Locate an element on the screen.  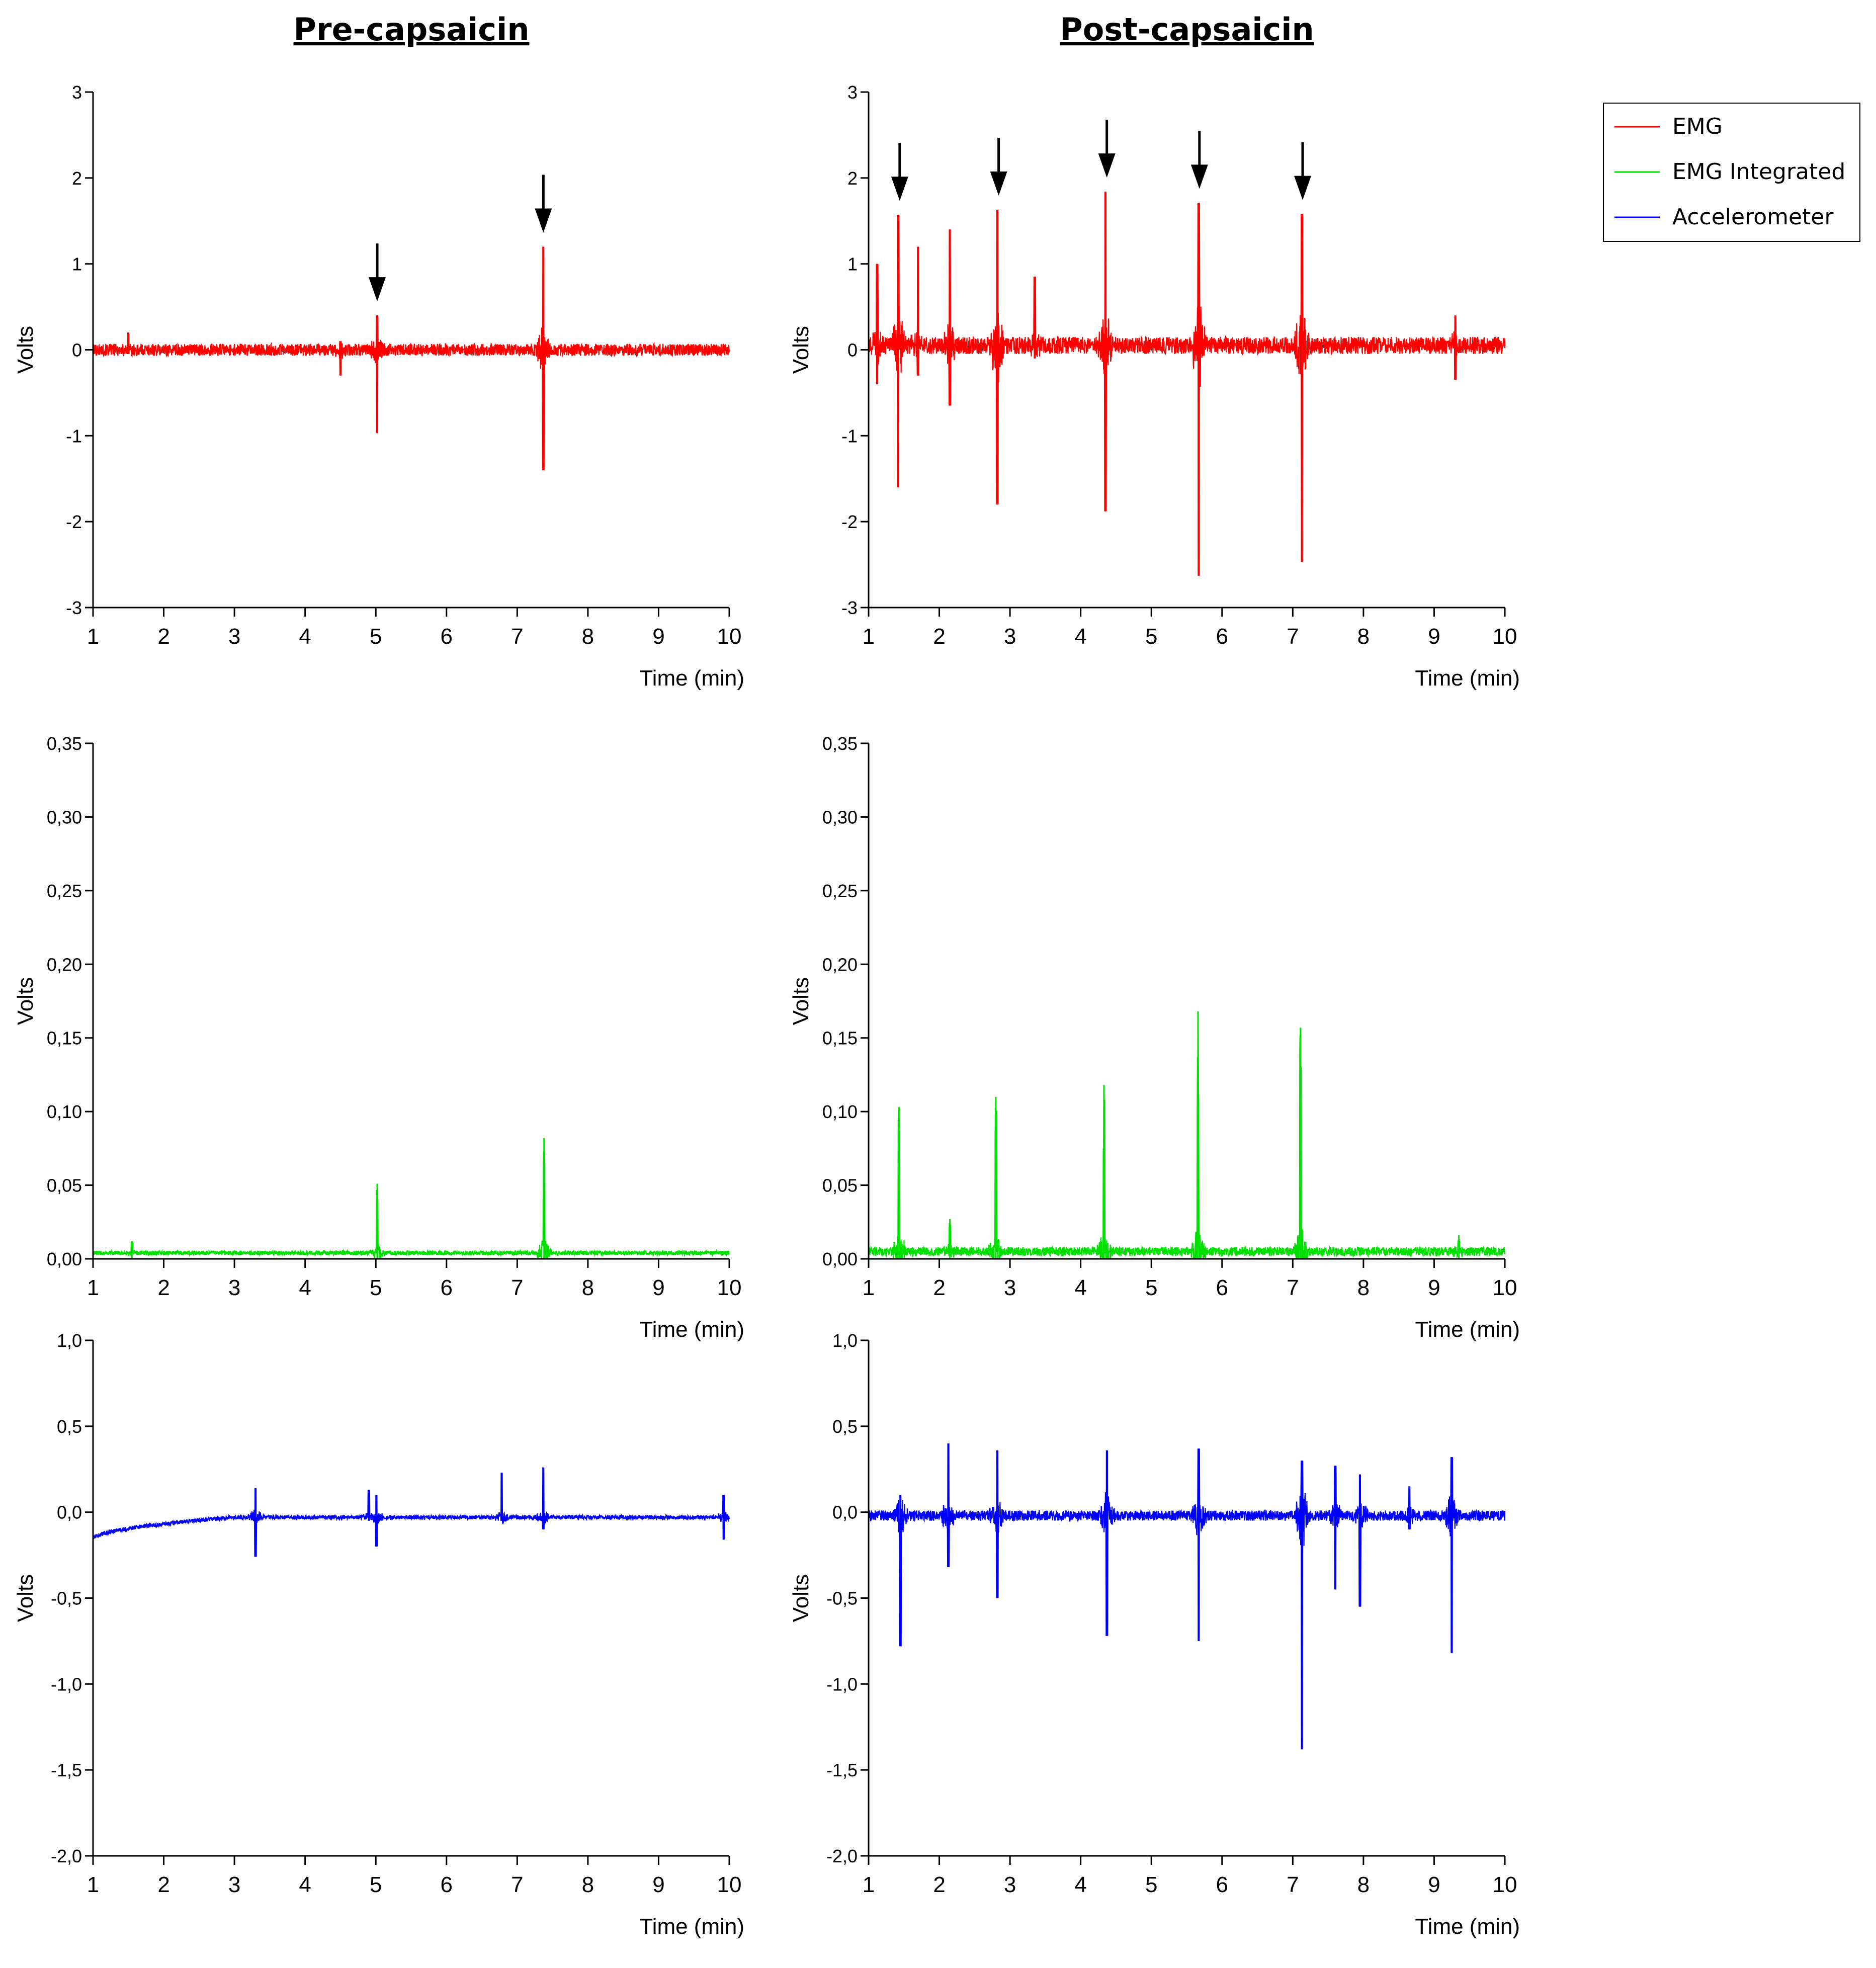
y-tick-label-pre-accelerometer-6: 1,0 is located at coordinates (70, 1340).